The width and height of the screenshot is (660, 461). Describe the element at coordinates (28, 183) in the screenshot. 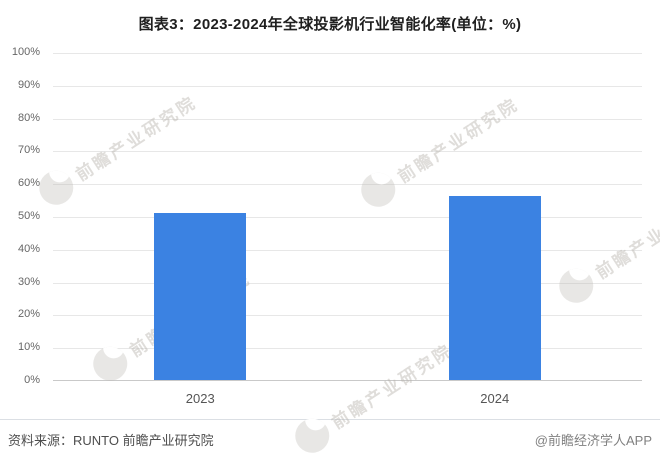

I see `y-tick-label: 60%` at that location.